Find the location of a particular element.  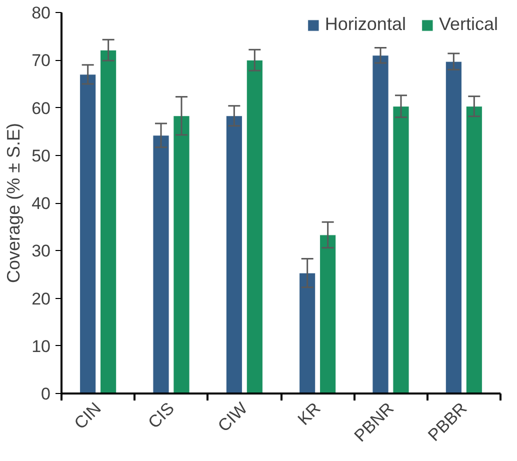

x-tick-label: CIW is located at coordinates (233, 417).